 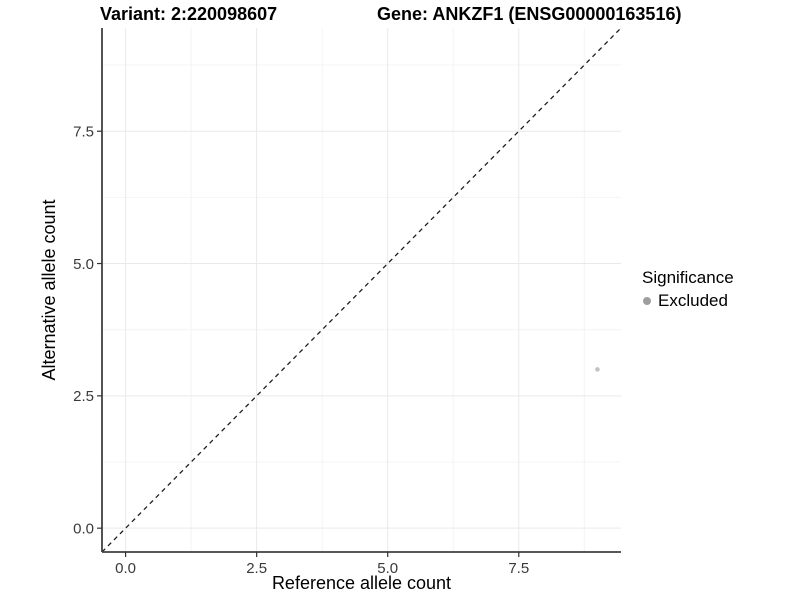 I want to click on legend-point-icon, so click(x=647, y=300).